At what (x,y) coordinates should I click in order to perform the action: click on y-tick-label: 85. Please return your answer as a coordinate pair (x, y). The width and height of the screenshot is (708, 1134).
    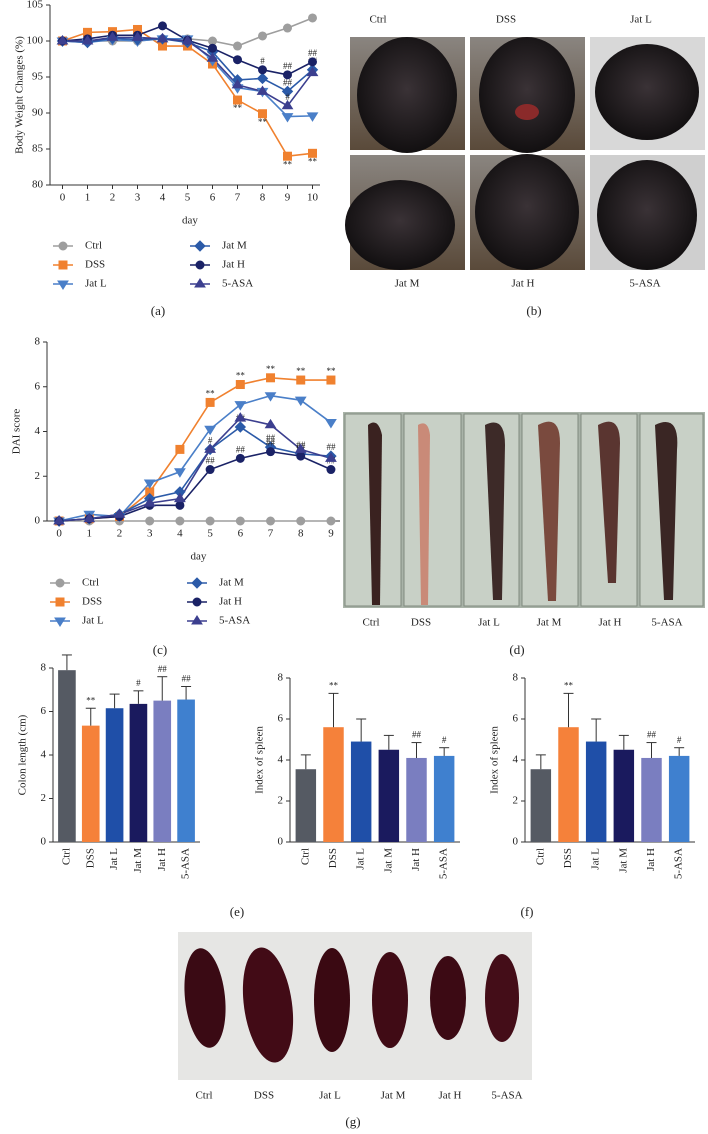
    Looking at the image, I should click on (38, 149).